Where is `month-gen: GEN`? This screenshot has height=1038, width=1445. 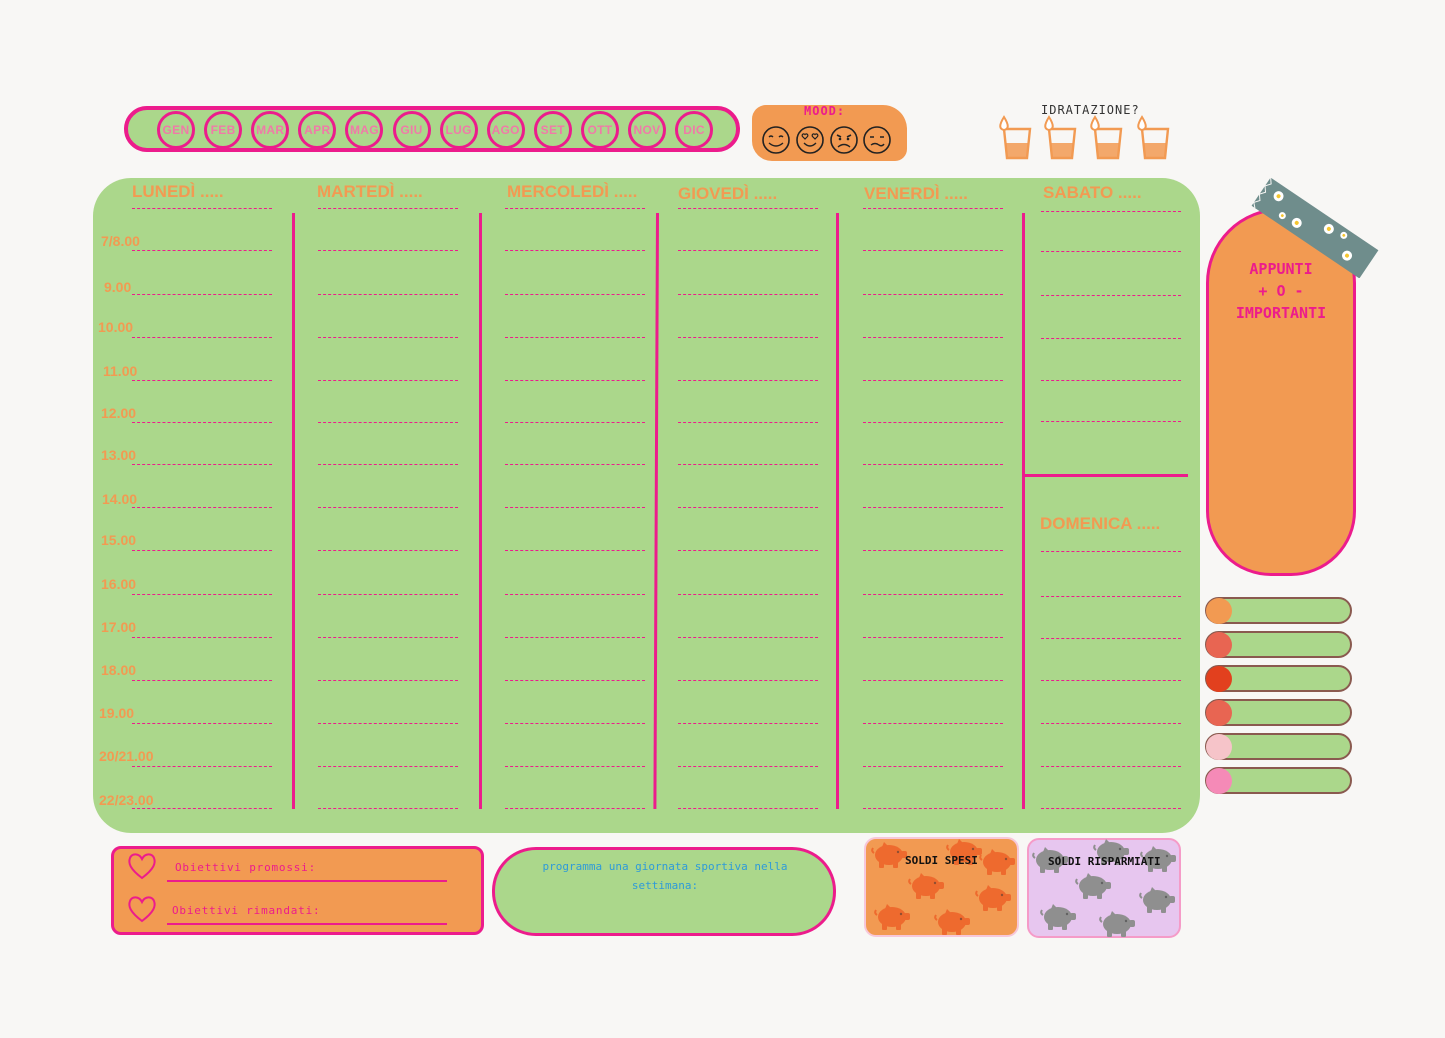
month-gen: GEN is located at coordinates (176, 130).